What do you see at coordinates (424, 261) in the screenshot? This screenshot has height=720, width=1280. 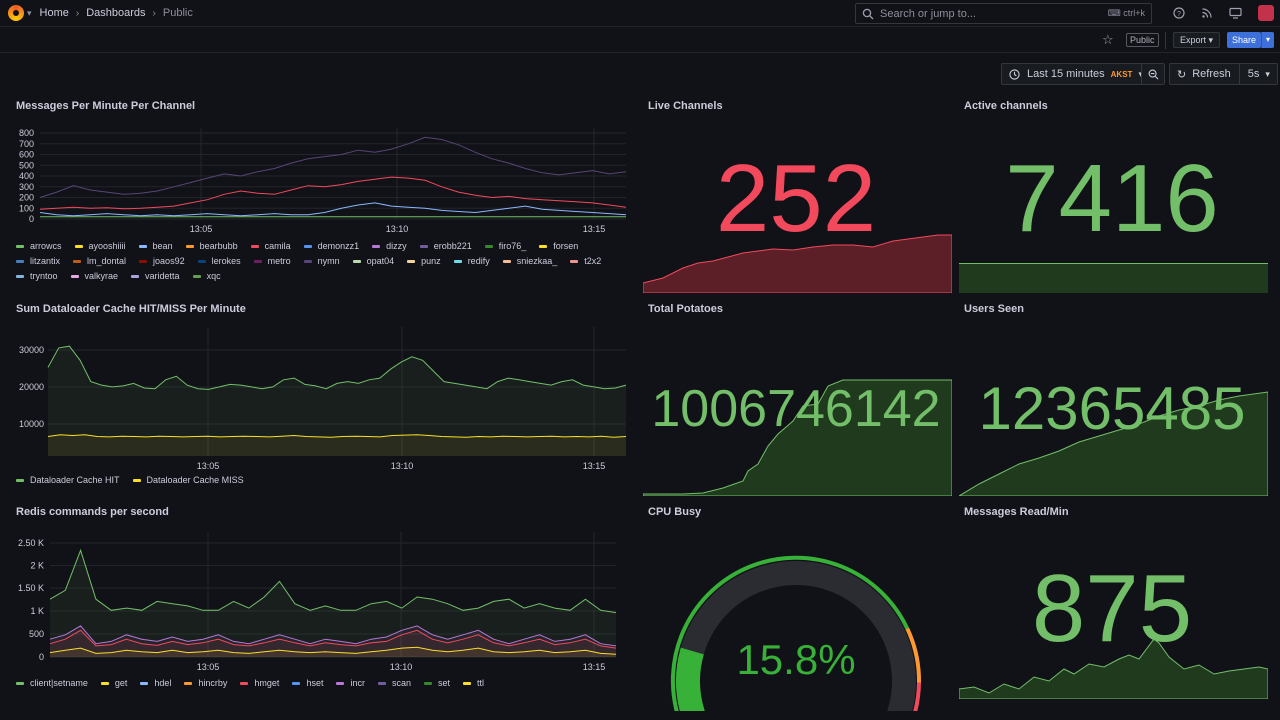 I see `legend-item: punz` at bounding box center [424, 261].